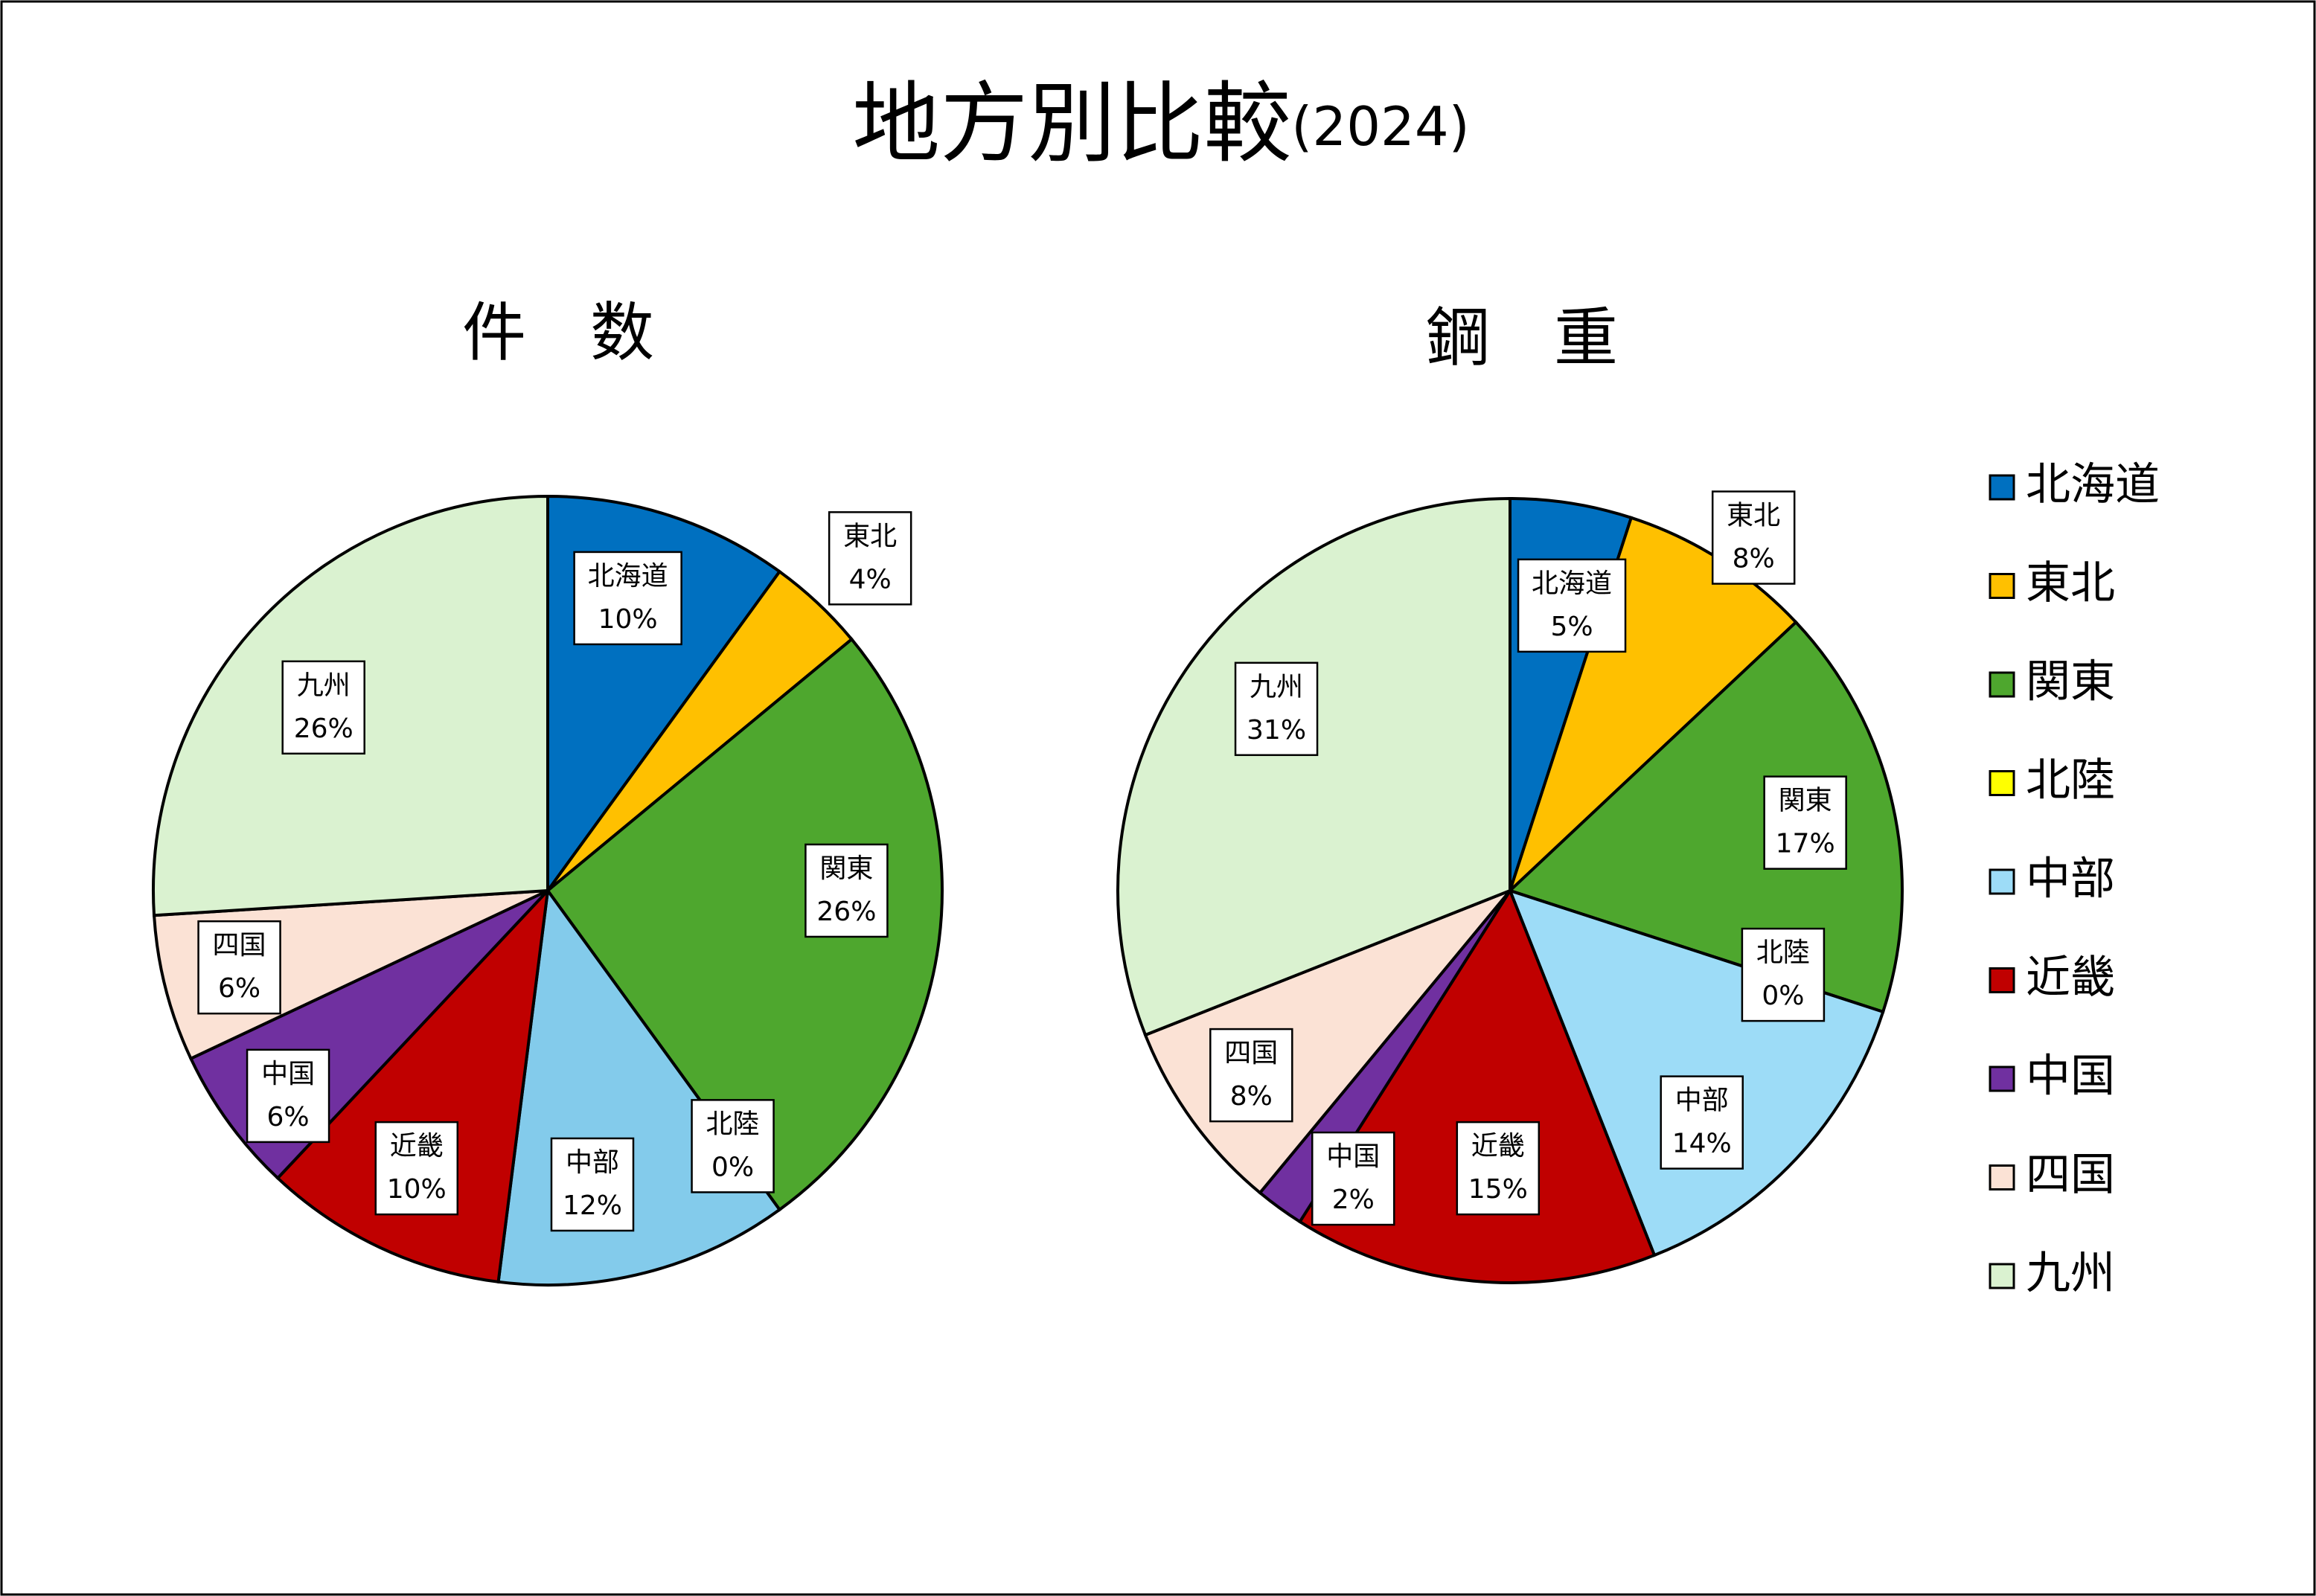 The image size is (2316, 1596). What do you see at coordinates (2070, 583) in the screenshot?
I see `legend-label: 東北` at bounding box center [2070, 583].